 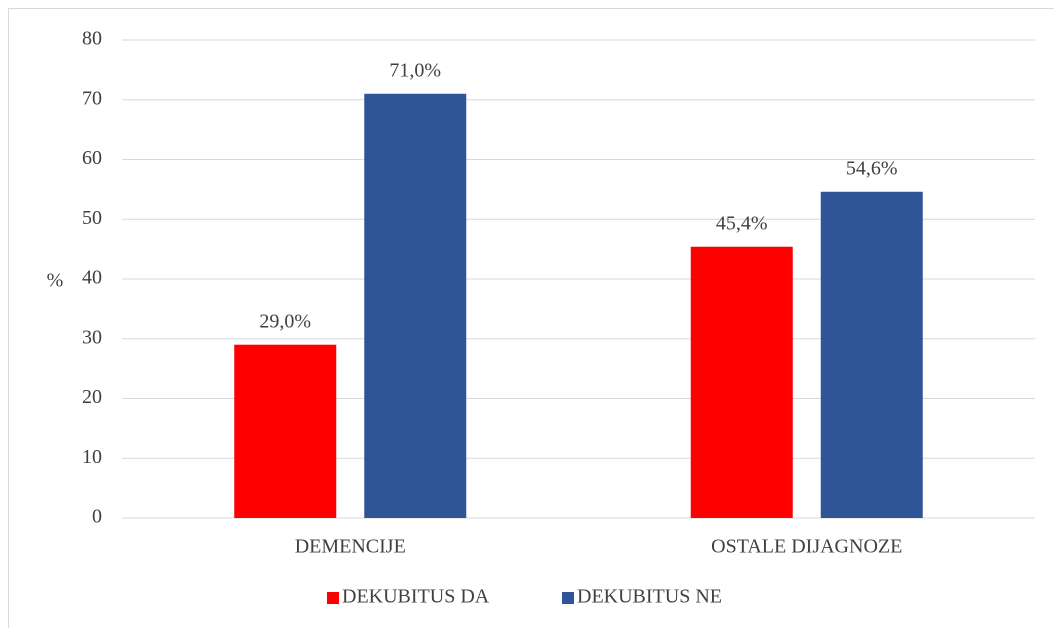 What do you see at coordinates (55, 281) in the screenshot?
I see `y-axis-label: %` at bounding box center [55, 281].